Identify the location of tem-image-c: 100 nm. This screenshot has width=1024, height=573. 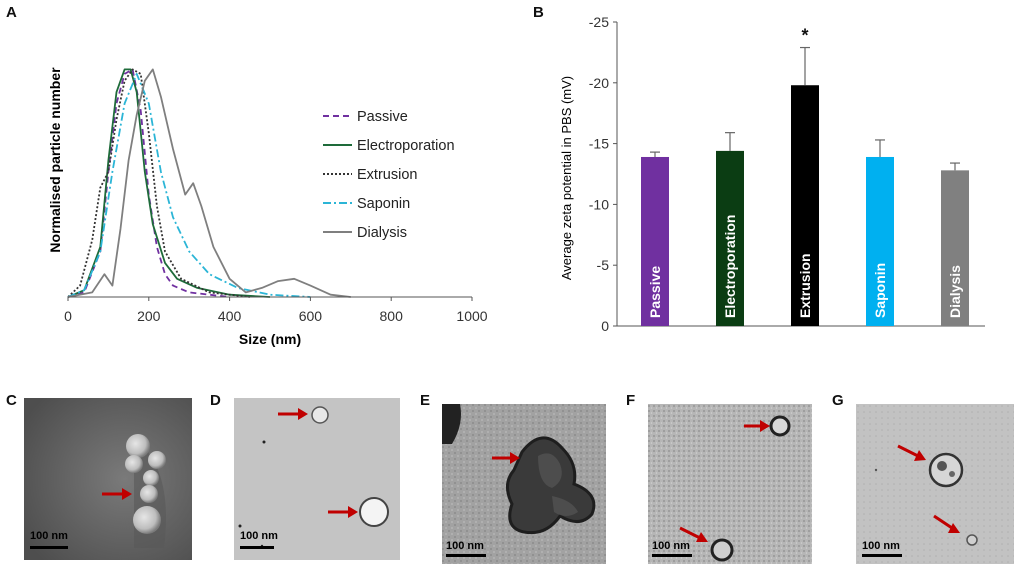
(108, 479).